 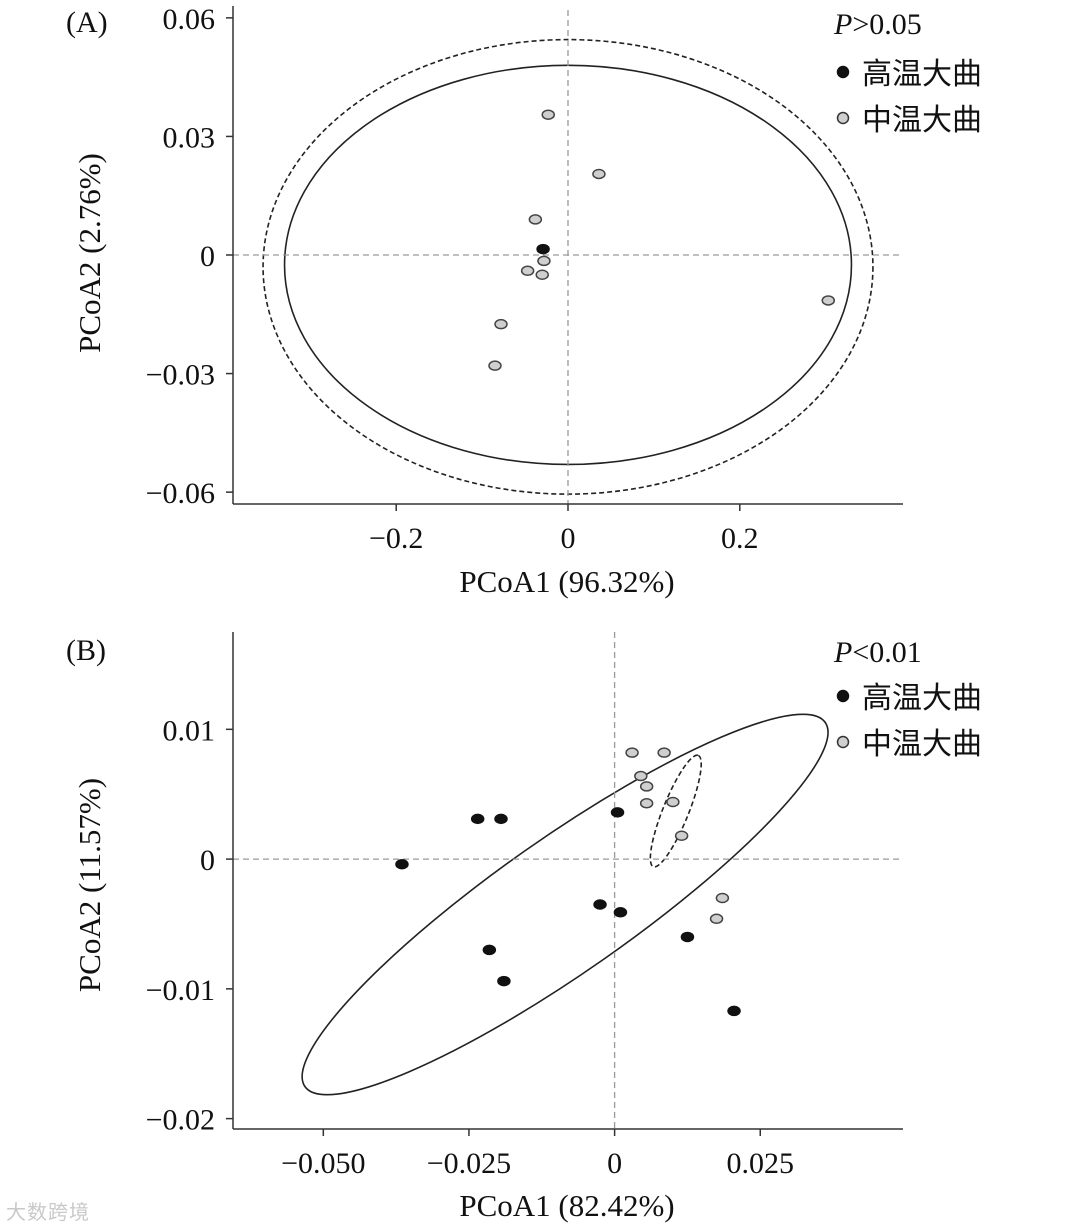 What do you see at coordinates (189, 19) in the screenshot?
I see `panel-a-y-tick-label: 0.06` at bounding box center [189, 19].